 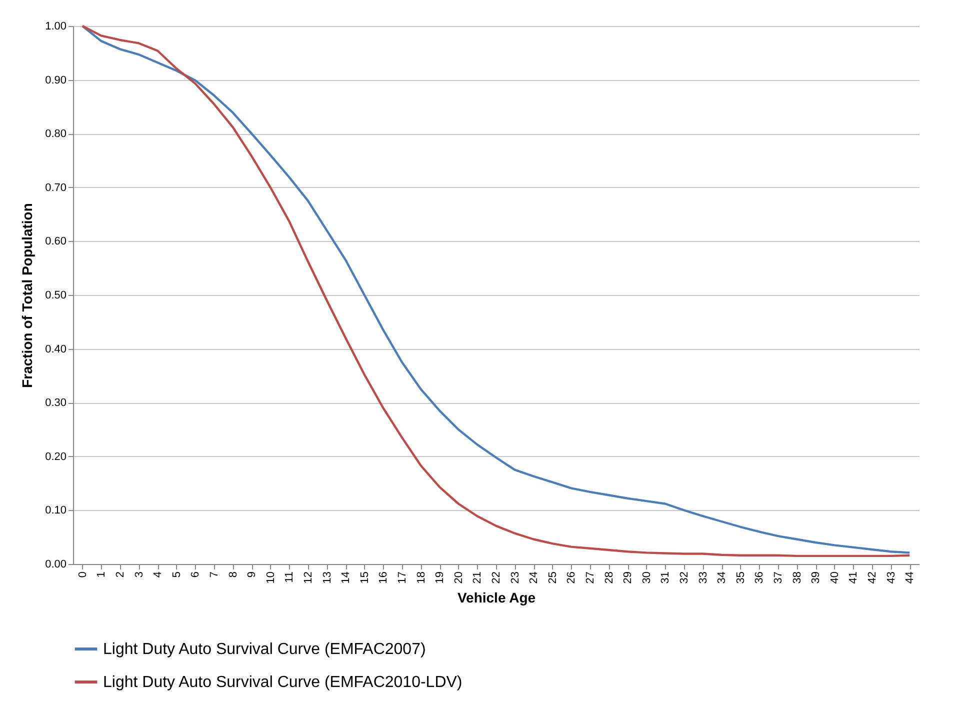 I want to click on legend-label: Light Duty Auto Survival Curve (EMFAC2007), so click(x=264, y=649).